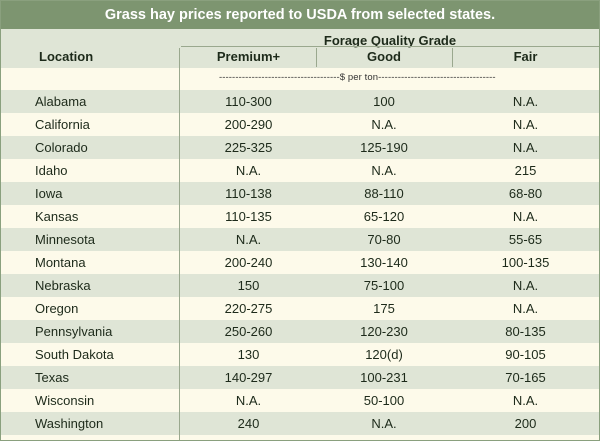  Describe the element at coordinates (74, 354) in the screenshot. I see `location-cell: South Dakota` at that location.